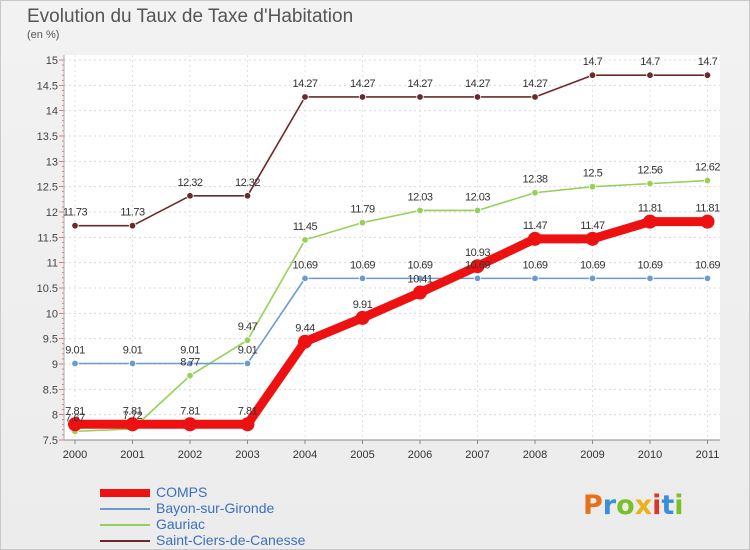  I want to click on data-label: 10.41, so click(419, 280).